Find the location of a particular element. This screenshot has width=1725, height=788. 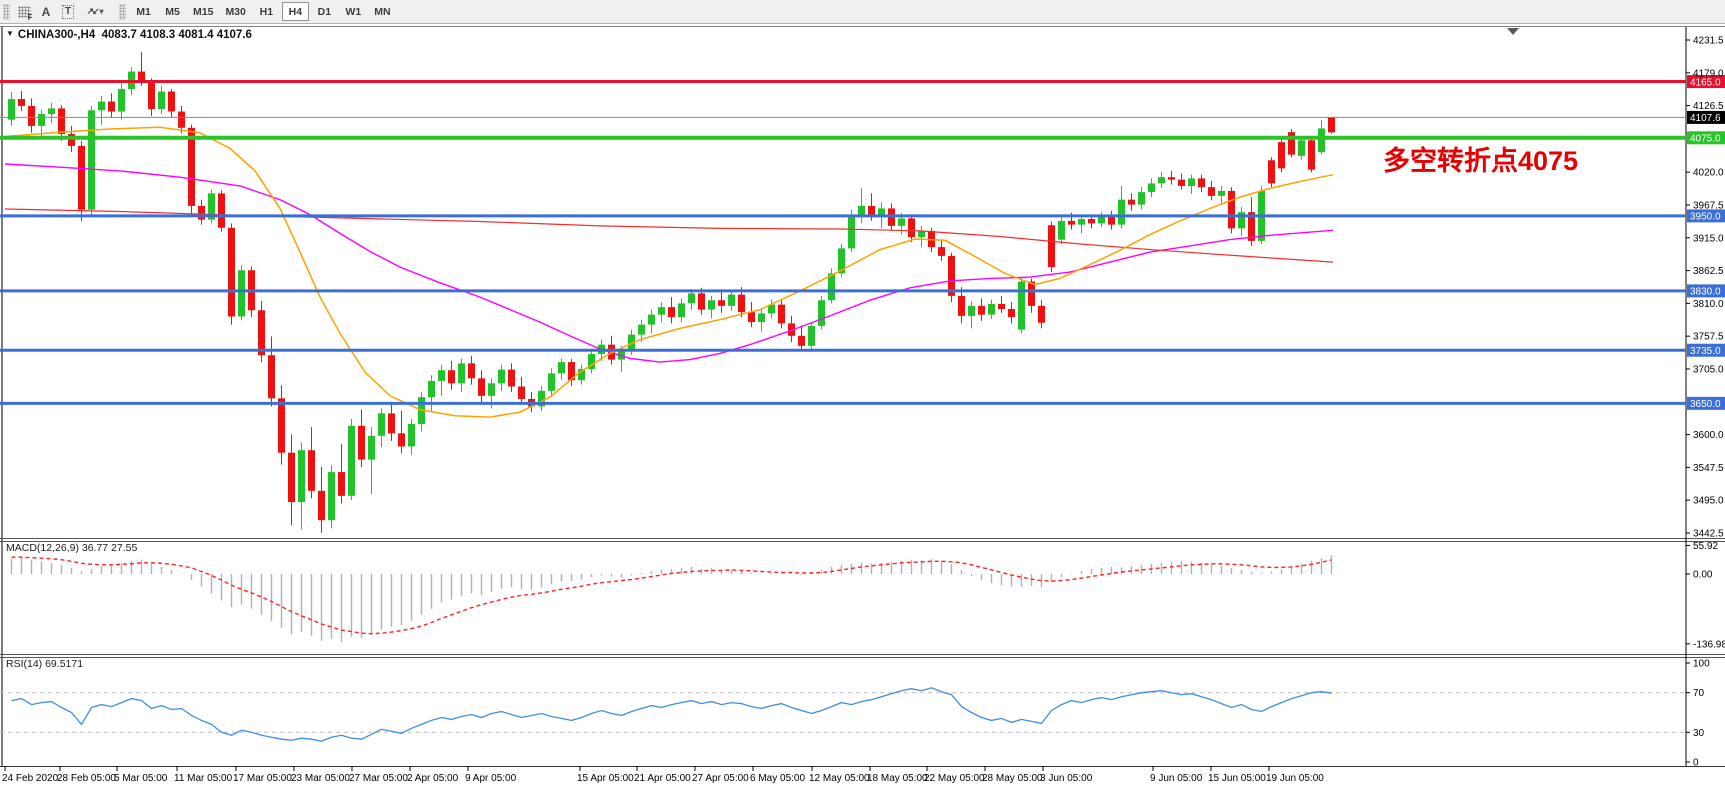

chart-annotation-text: 多空转折点4075 is located at coordinates (1481, 161).